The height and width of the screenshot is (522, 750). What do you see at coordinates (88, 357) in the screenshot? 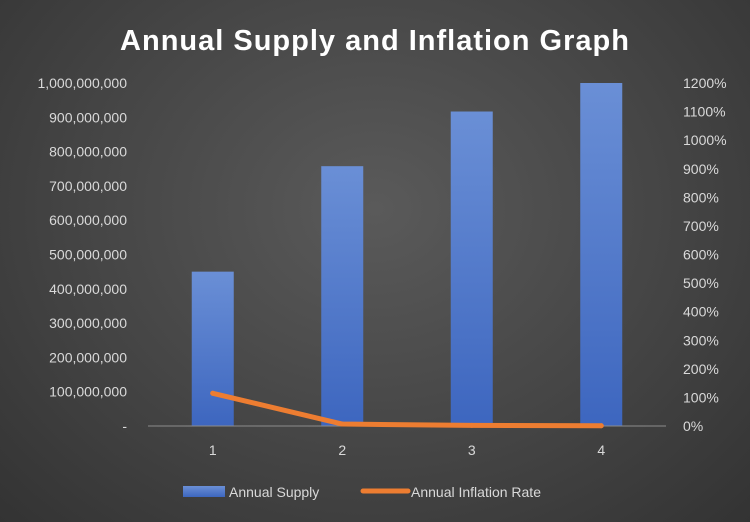
I see `y-tick-left: 200,000,000` at bounding box center [88, 357].